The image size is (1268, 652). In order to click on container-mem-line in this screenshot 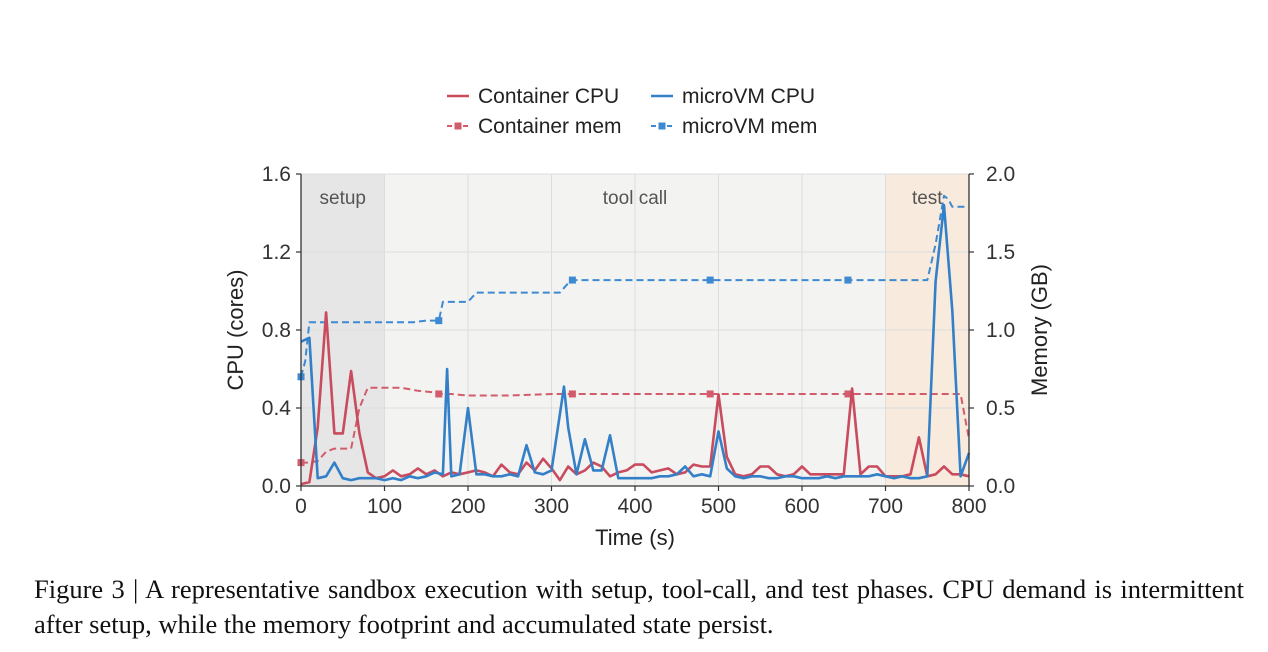, I will do `click(635, 425)`.